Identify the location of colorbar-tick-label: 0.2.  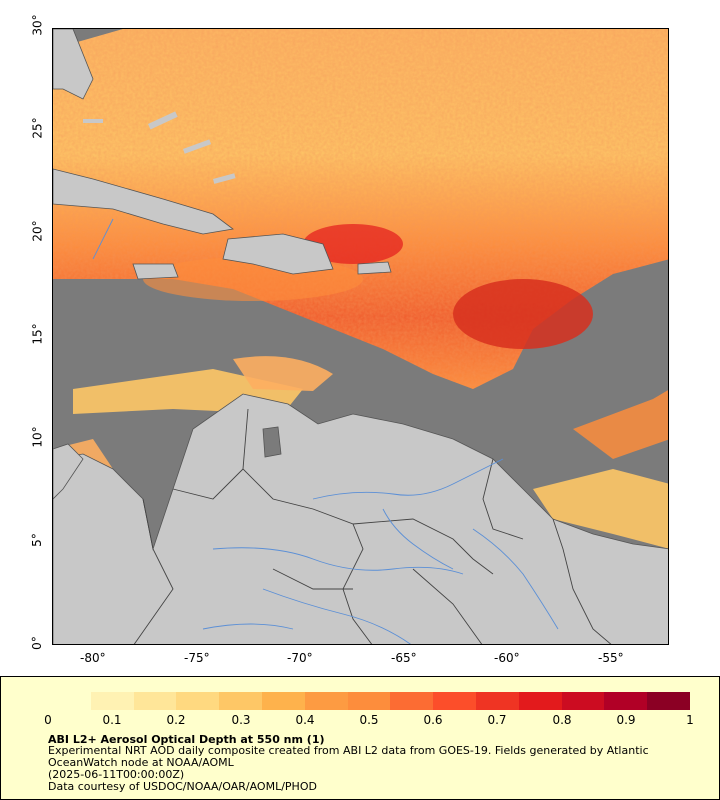
(176, 720).